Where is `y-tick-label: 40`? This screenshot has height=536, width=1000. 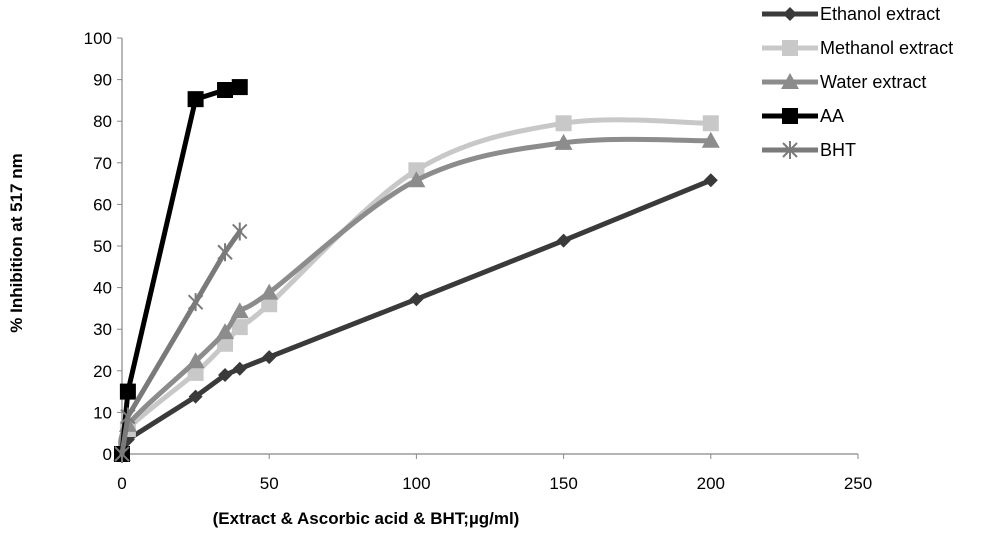
y-tick-label: 40 is located at coordinates (102, 288).